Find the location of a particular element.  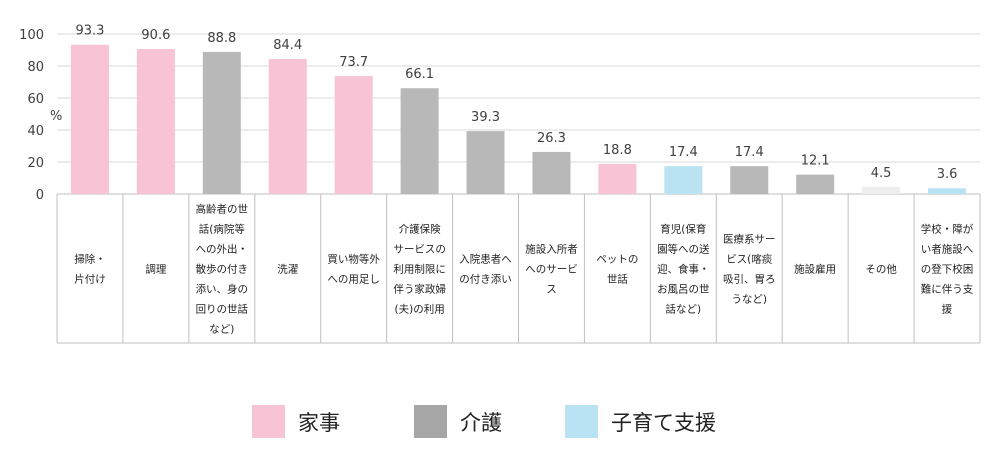

y-tick-label: 80 is located at coordinates (35, 67).